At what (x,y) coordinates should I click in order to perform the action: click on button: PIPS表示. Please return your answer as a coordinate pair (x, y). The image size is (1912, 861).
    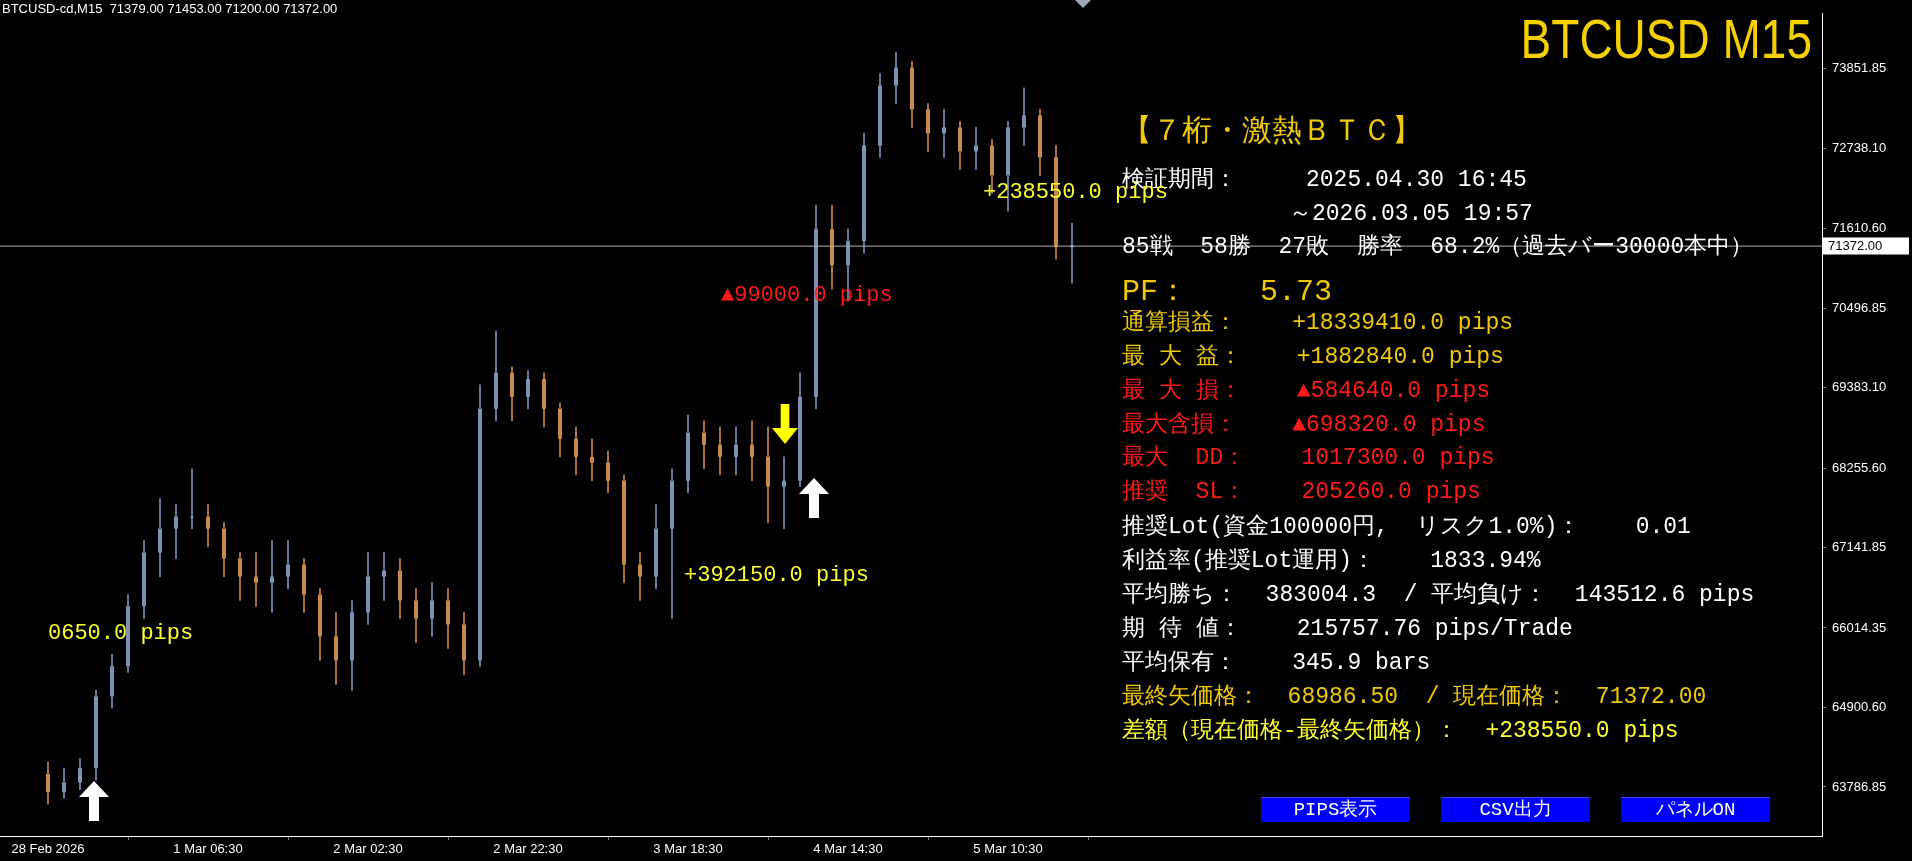
    Looking at the image, I should click on (1335, 809).